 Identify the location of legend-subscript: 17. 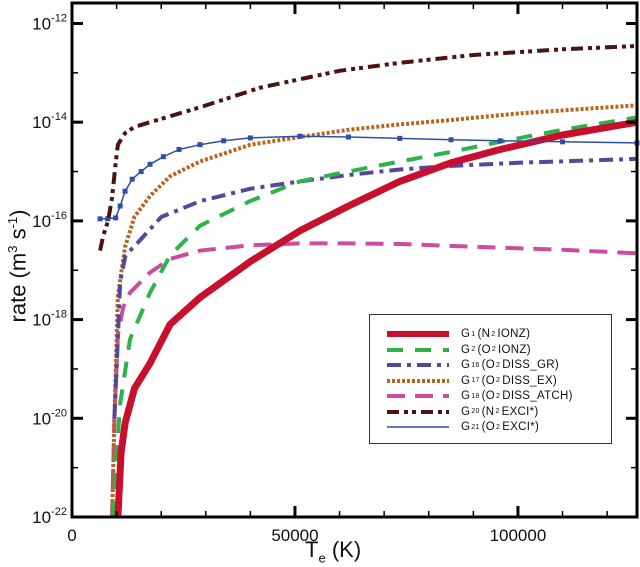
(475, 380).